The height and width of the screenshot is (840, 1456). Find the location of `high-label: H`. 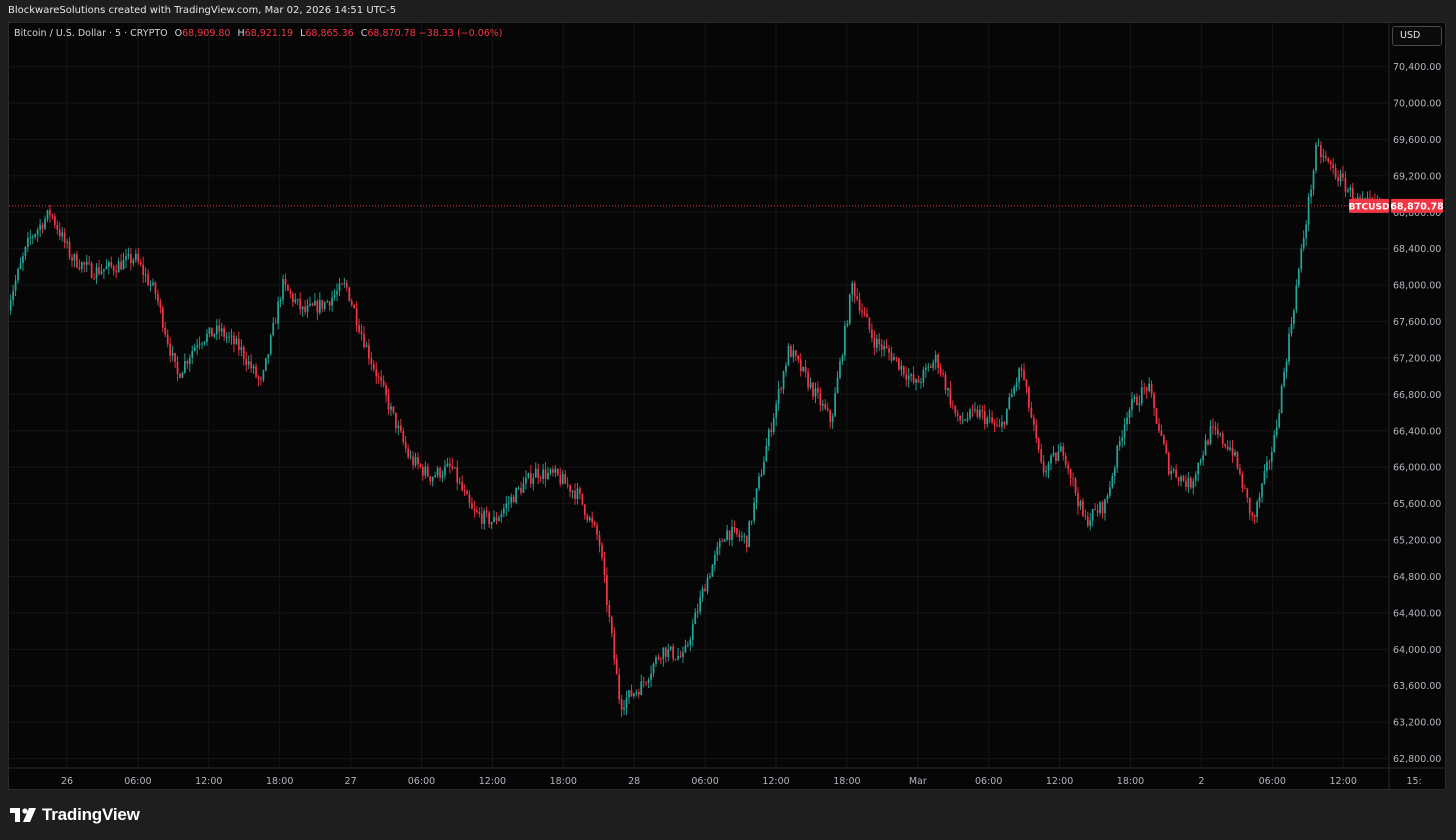

high-label: H is located at coordinates (241, 33).